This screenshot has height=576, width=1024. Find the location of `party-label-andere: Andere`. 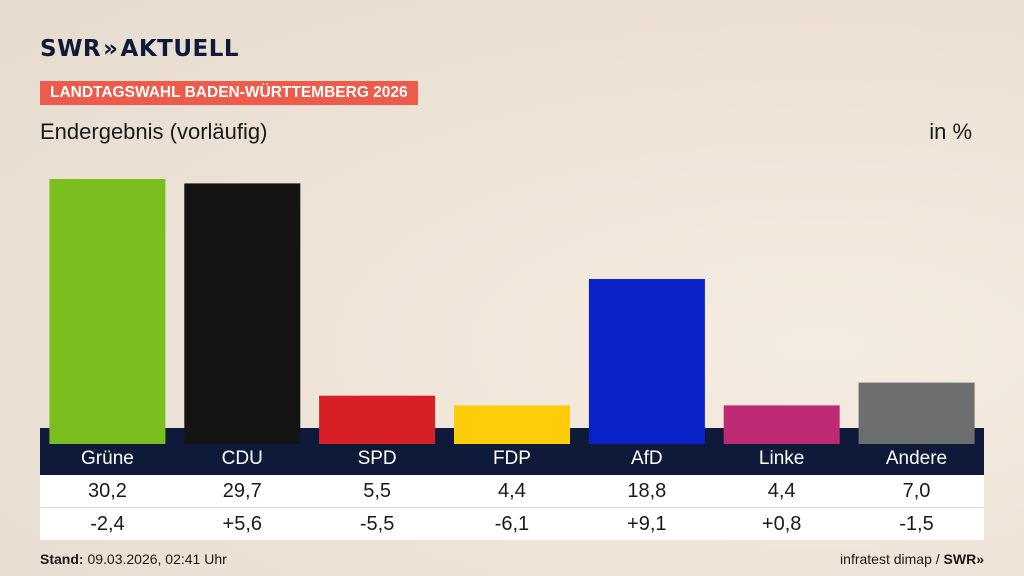

party-label-andere: Andere is located at coordinates (916, 458).